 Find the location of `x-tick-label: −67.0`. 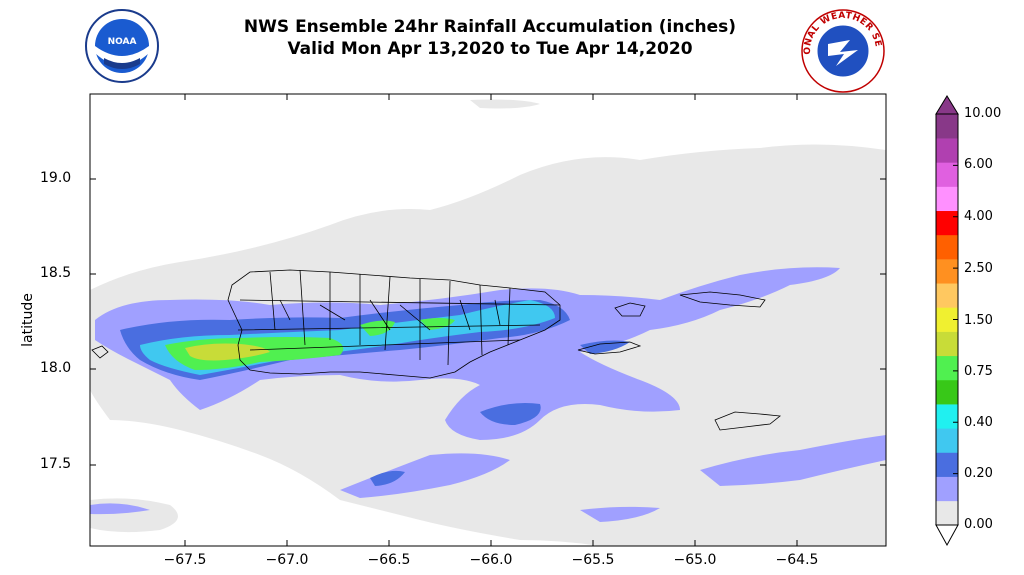

x-tick-label: −67.0 is located at coordinates (287, 560).